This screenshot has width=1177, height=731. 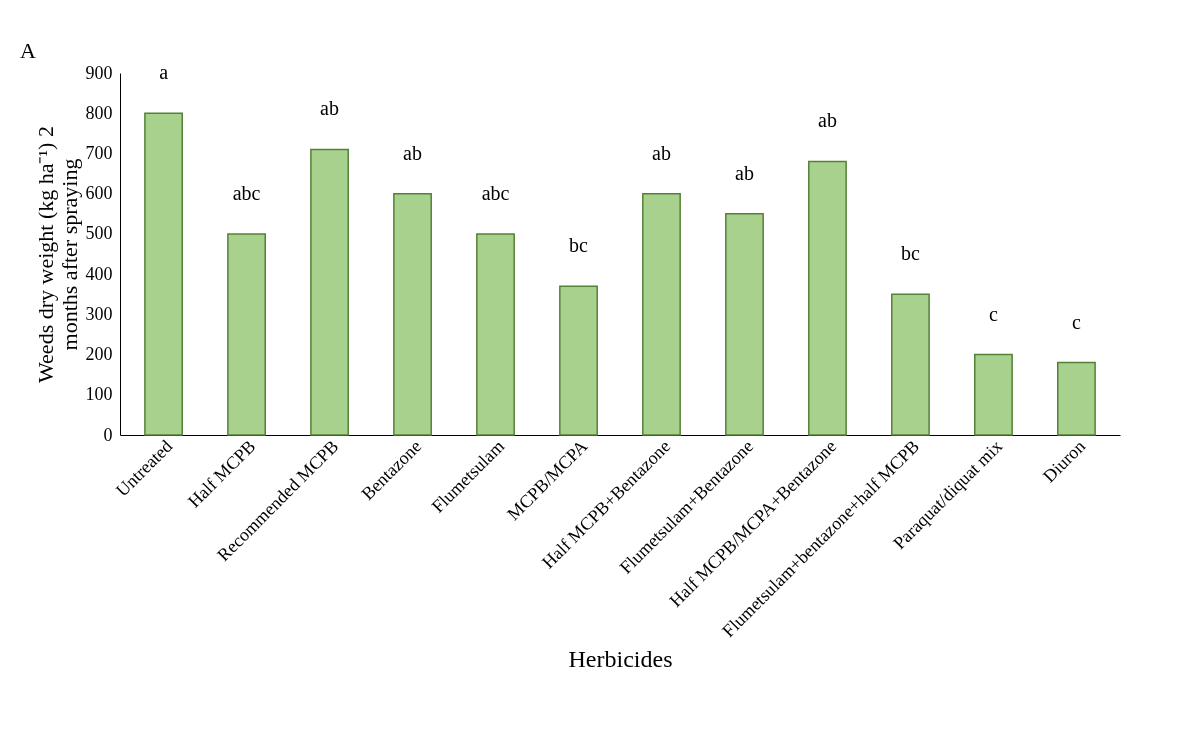 I want to click on y-tick-label: 500, so click(x=99, y=233).